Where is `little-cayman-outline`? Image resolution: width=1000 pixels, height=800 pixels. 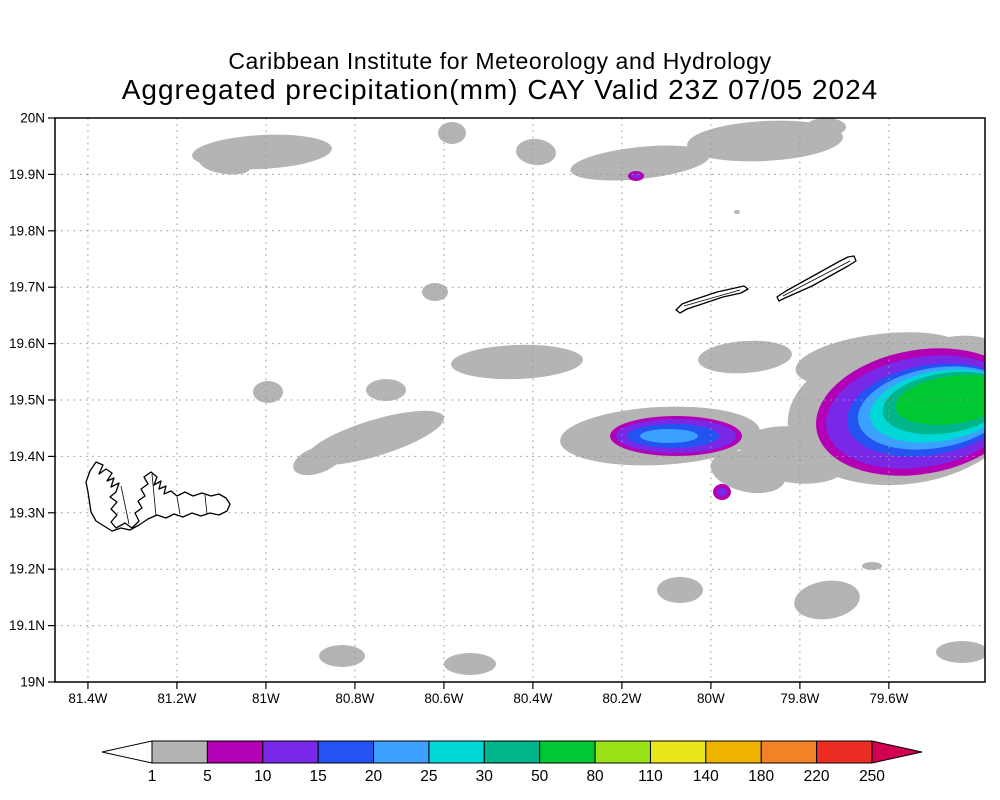 little-cayman-outline is located at coordinates (712, 299).